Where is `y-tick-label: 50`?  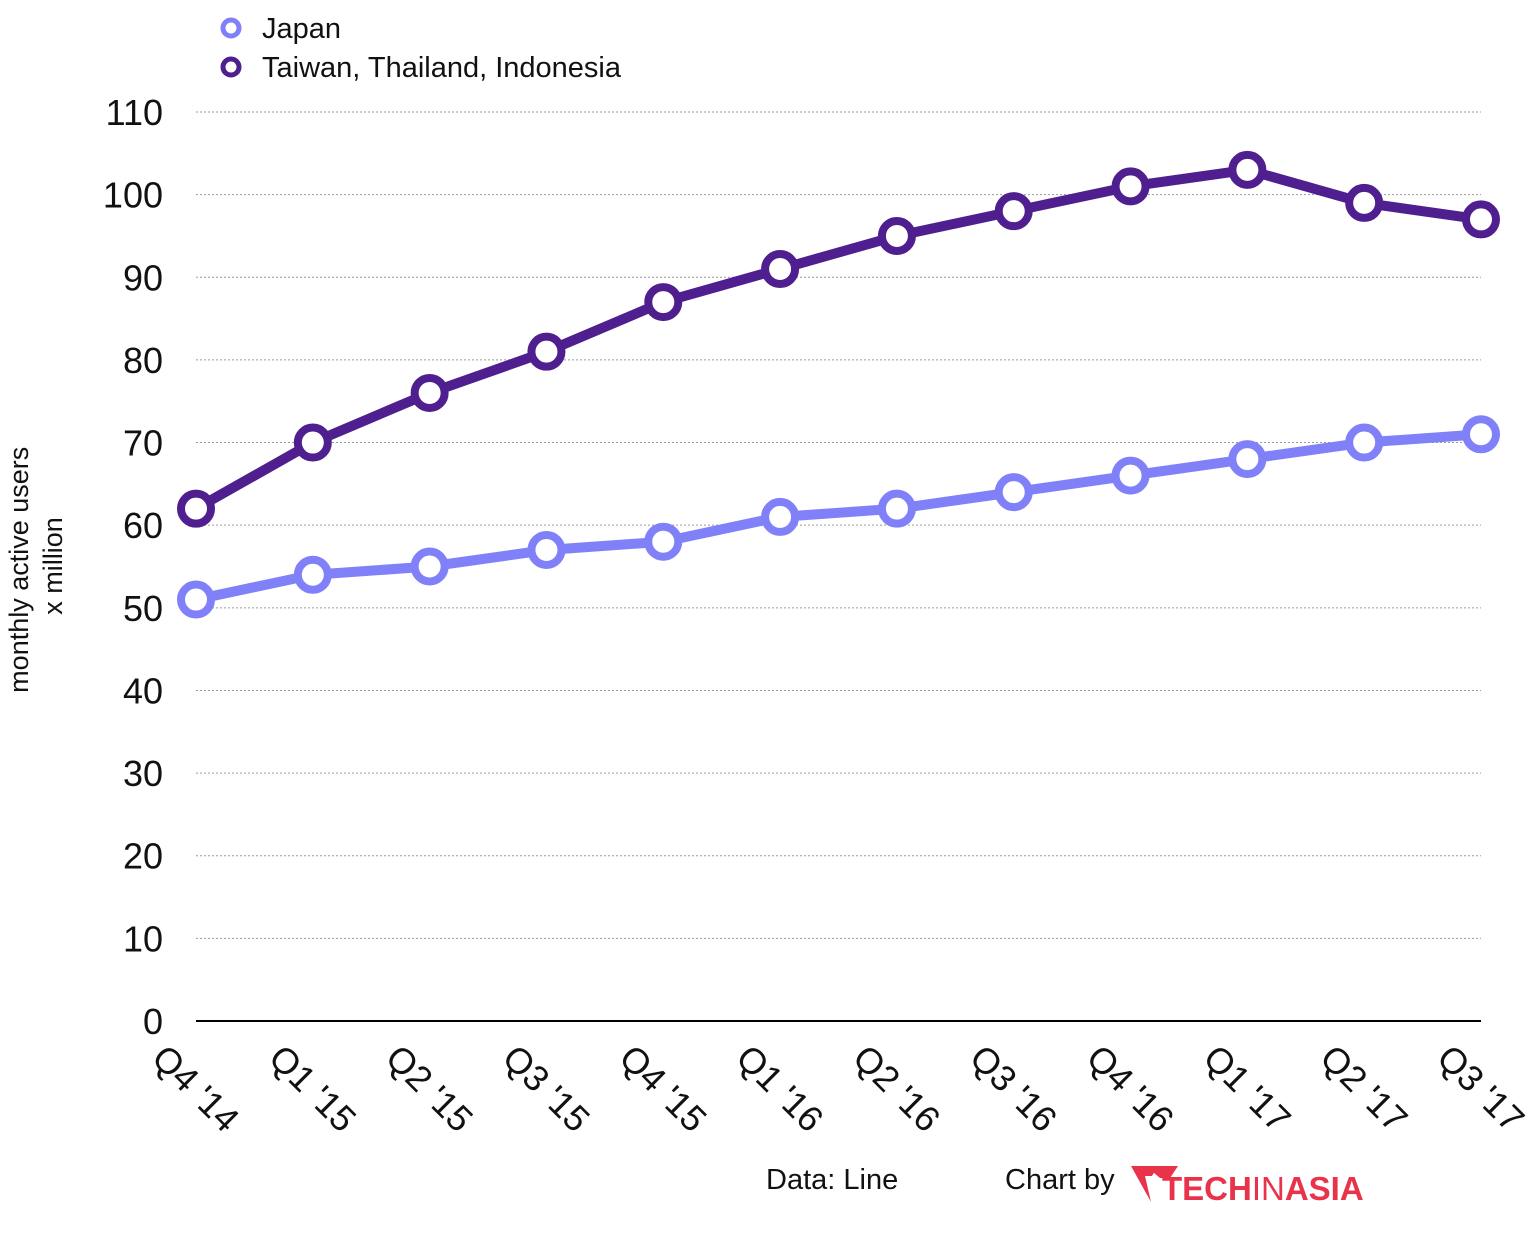
y-tick-label: 50 is located at coordinates (143, 608).